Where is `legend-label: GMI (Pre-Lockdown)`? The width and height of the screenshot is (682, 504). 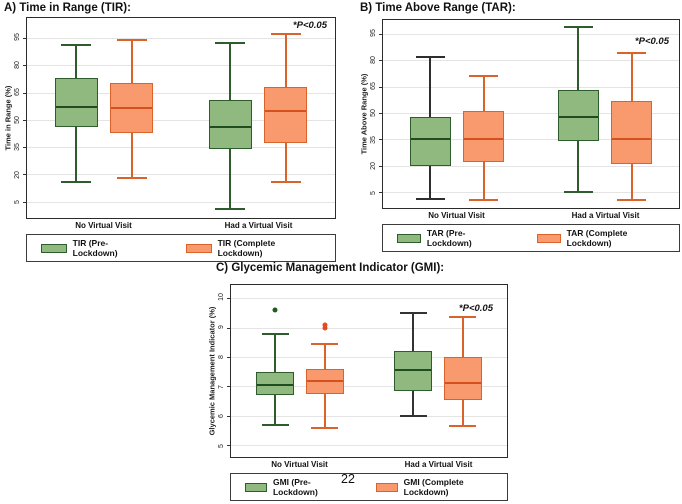 legend-label: GMI (Pre-Lockdown) is located at coordinates (295, 487).